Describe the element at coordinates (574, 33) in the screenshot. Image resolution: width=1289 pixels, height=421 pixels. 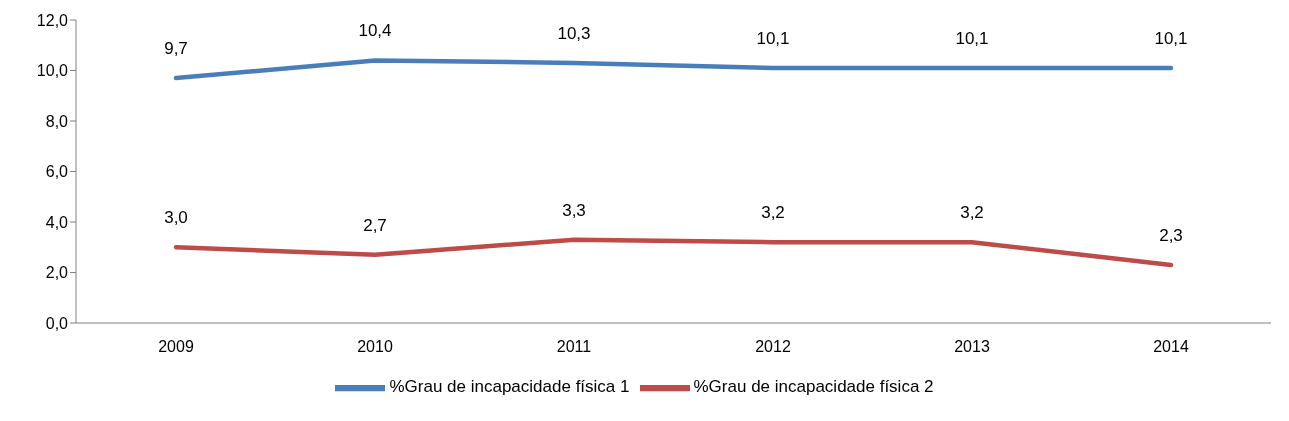
I see `data-label: 10,3` at that location.